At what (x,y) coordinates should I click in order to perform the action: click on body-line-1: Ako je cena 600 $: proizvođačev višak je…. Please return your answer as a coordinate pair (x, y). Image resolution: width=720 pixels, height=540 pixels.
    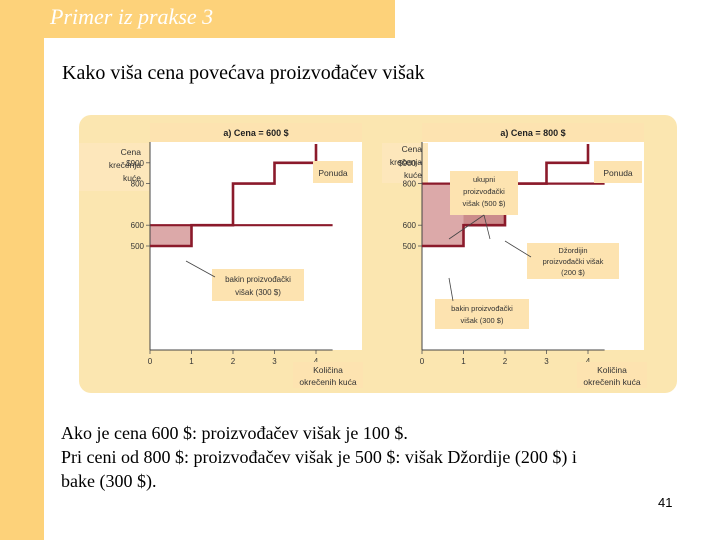
    Looking at the image, I should click on (234, 433).